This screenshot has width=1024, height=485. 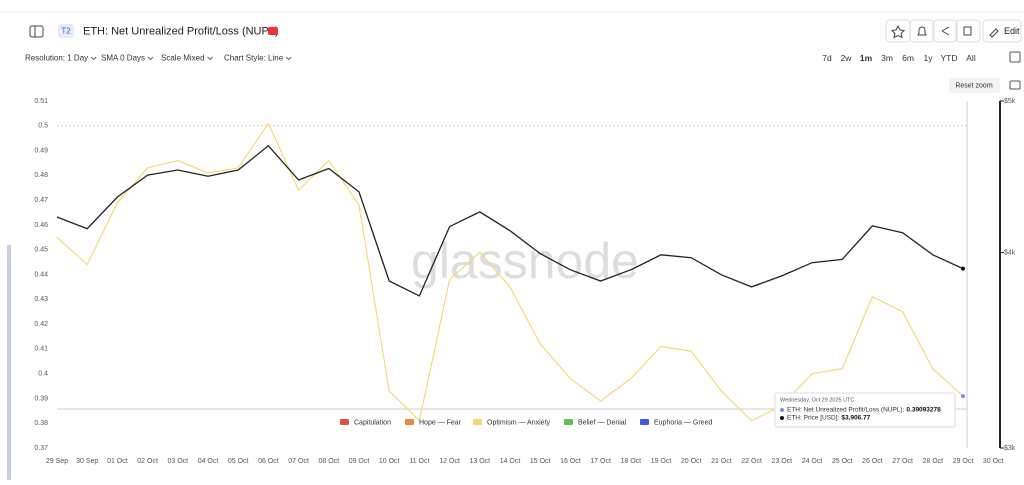 I want to click on x-tick-label: 20 Oct, so click(x=691, y=461).